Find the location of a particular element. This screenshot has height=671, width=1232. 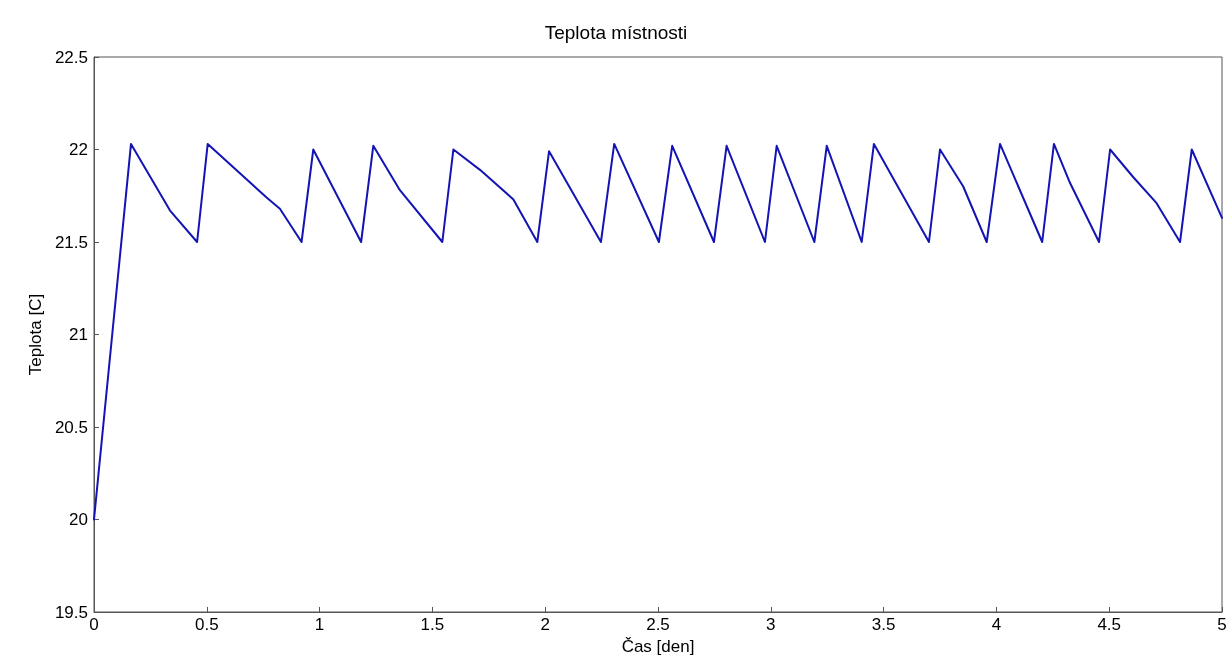

y-tick-label: 20 is located at coordinates (78, 519).